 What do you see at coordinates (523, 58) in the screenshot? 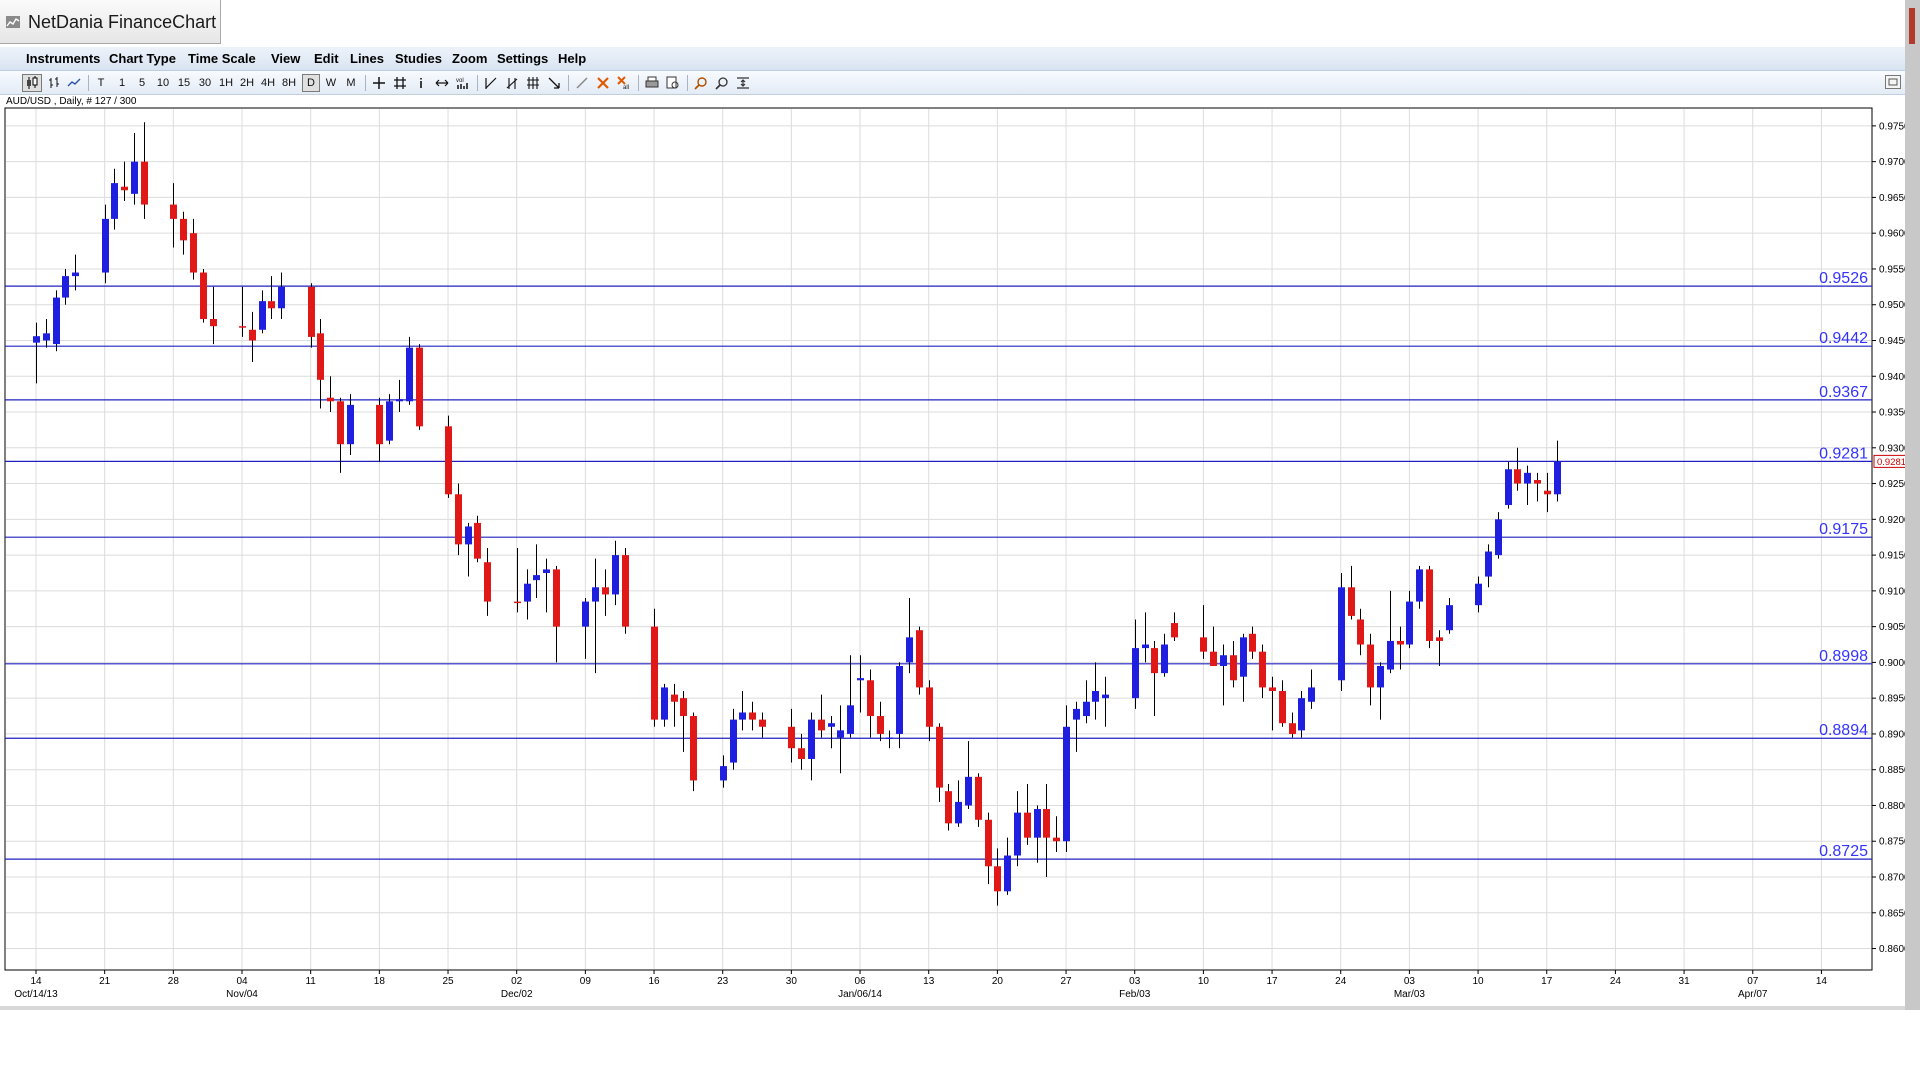
I see `menu-settings: Settings` at bounding box center [523, 58].